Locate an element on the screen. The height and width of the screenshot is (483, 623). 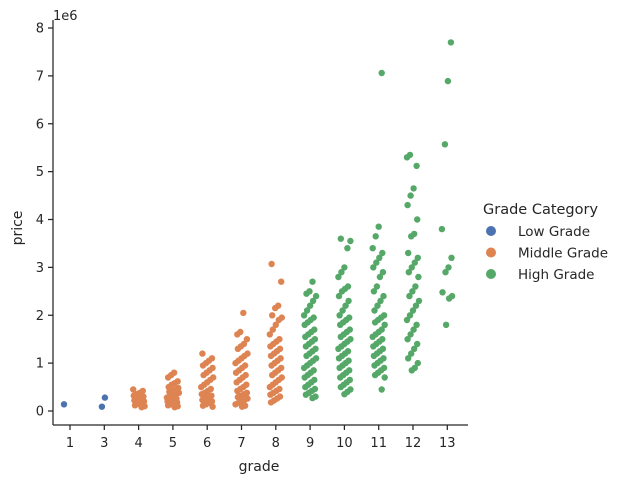
x-tick-label: 5 is located at coordinates (173, 443).